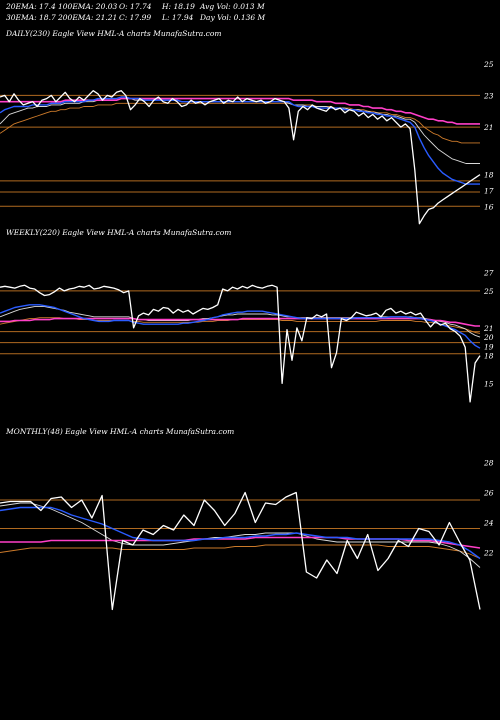 This screenshot has height=720, width=500. I want to click on stat-close: C: 17.99, so click(135, 17).